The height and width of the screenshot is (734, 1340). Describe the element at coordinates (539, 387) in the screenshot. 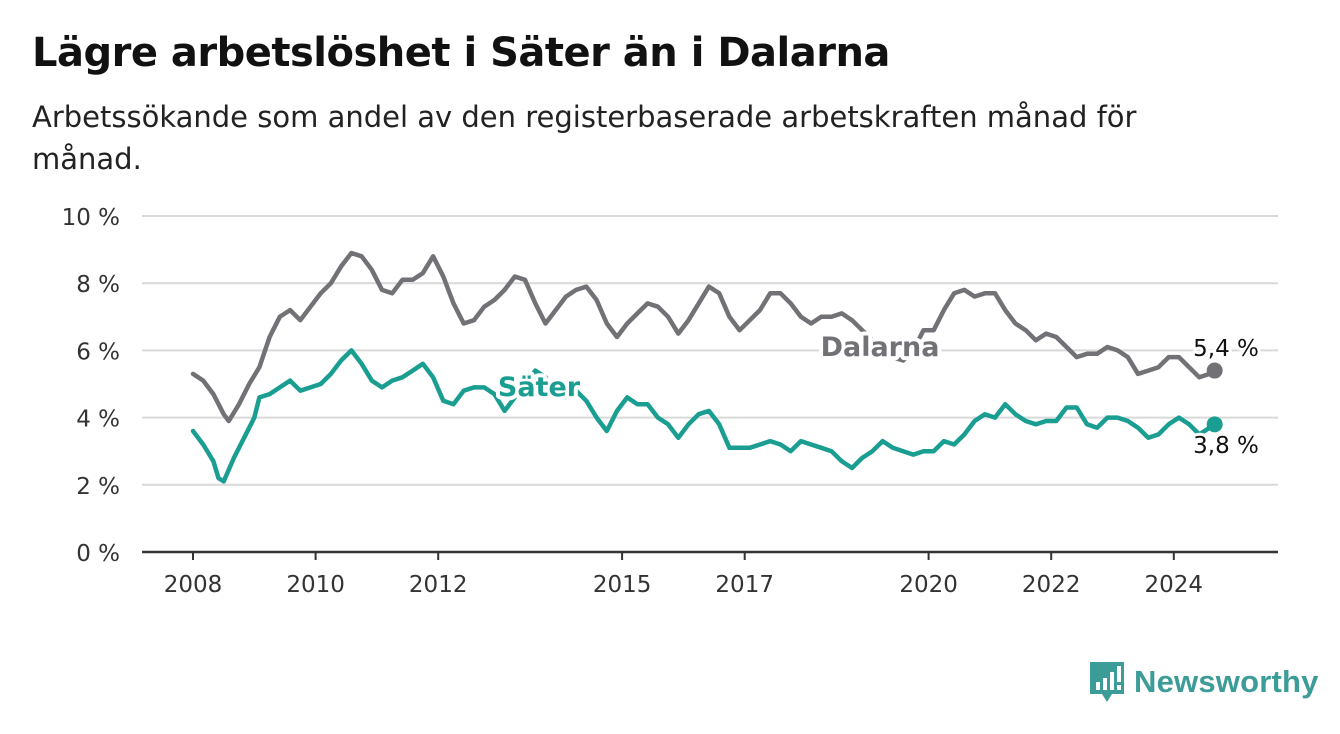

I see `series-label-sater: Säter` at that location.